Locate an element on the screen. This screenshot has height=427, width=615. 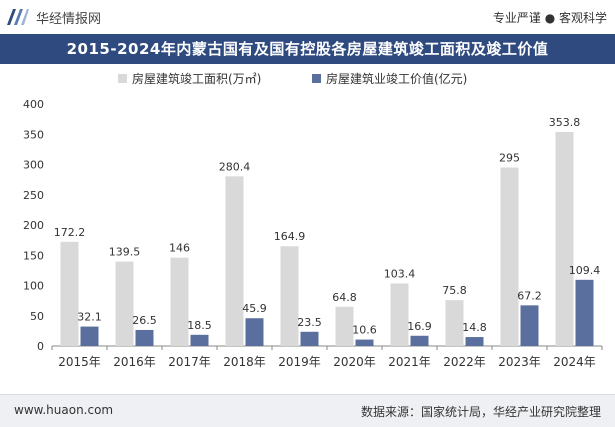
y-tick-label-1: 50 is located at coordinates (37, 316).